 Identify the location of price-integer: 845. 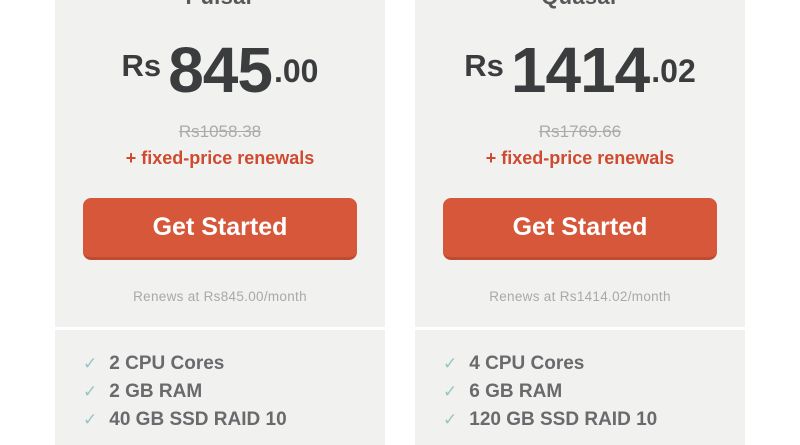
(220, 70).